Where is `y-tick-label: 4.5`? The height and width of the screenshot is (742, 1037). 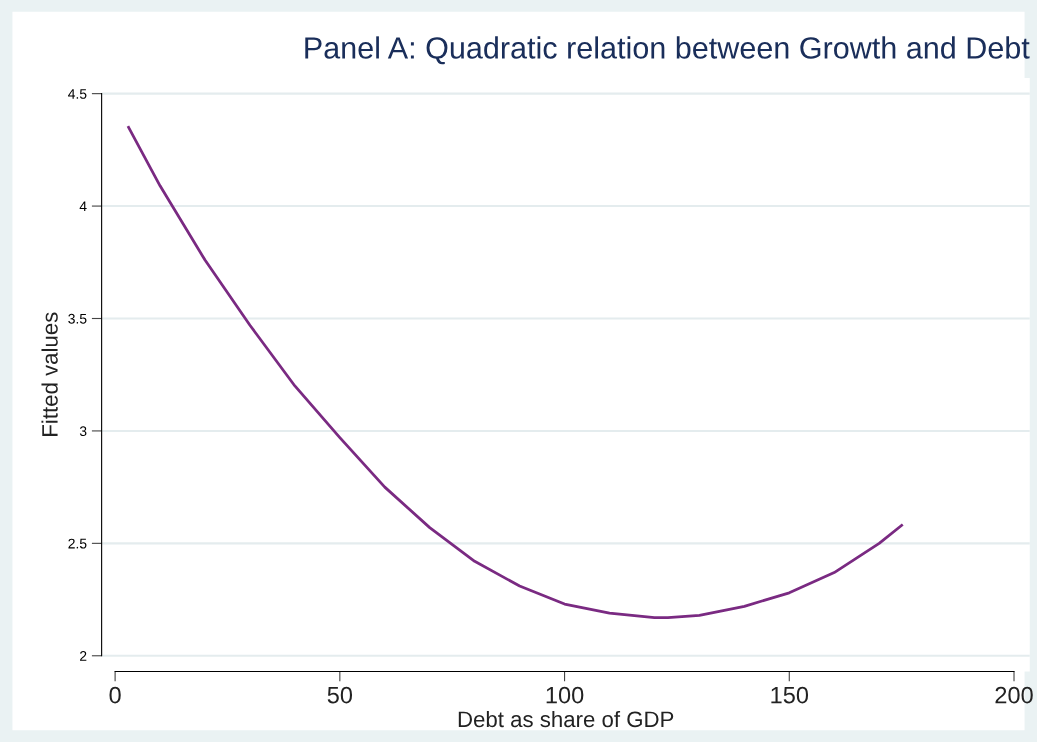 y-tick-label: 4.5 is located at coordinates (77, 94).